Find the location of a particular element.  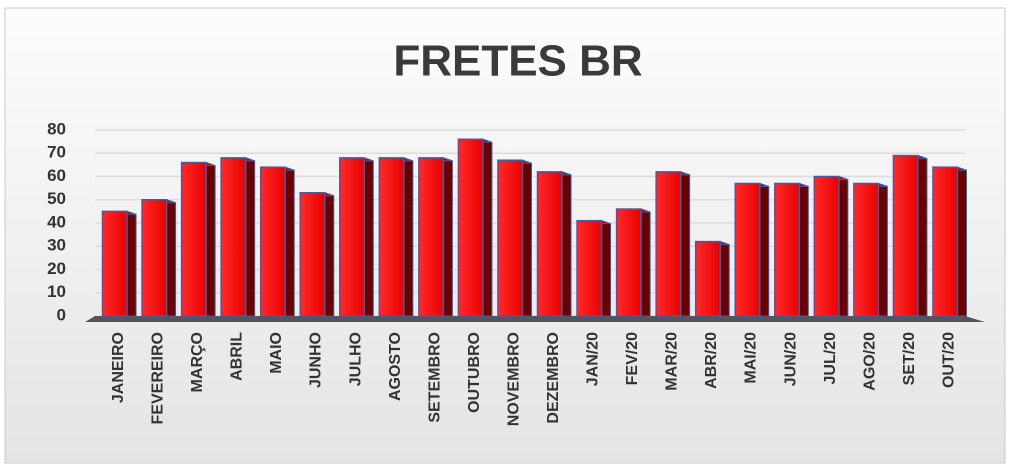

x-tick-label: JUL/20 is located at coordinates (830, 358).